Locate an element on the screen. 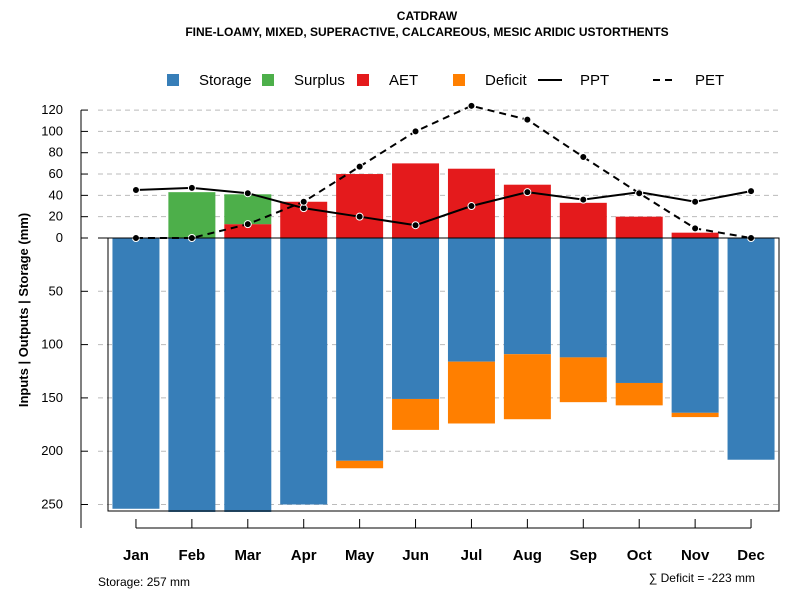 The width and height of the screenshot is (800, 600). ppt-point-feb is located at coordinates (191, 187).